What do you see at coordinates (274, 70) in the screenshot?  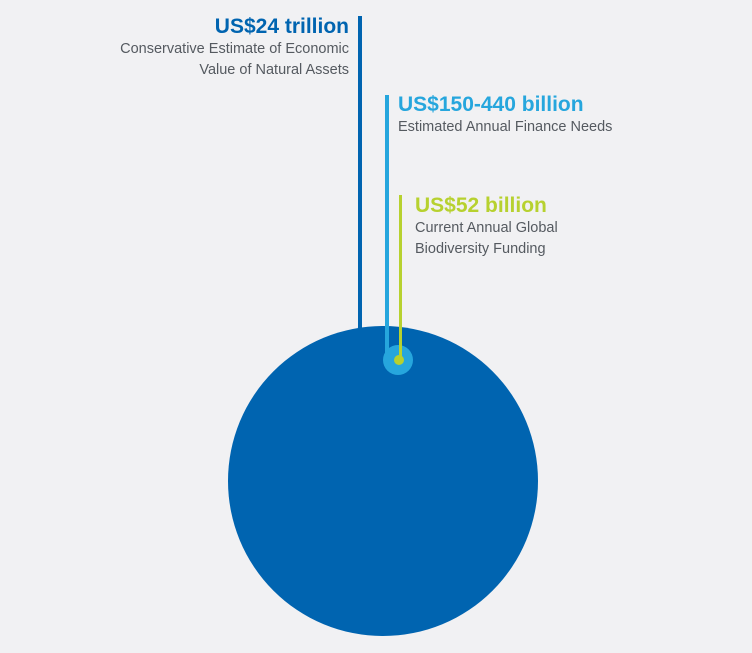 I see `natural-assets-desc-line-2: Value of Natural Assets` at bounding box center [274, 70].